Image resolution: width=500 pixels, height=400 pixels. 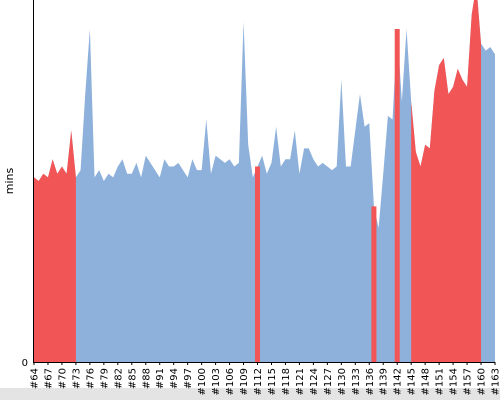 What do you see at coordinates (272, 381) in the screenshot?
I see `x-tick-label: #115` at bounding box center [272, 381].